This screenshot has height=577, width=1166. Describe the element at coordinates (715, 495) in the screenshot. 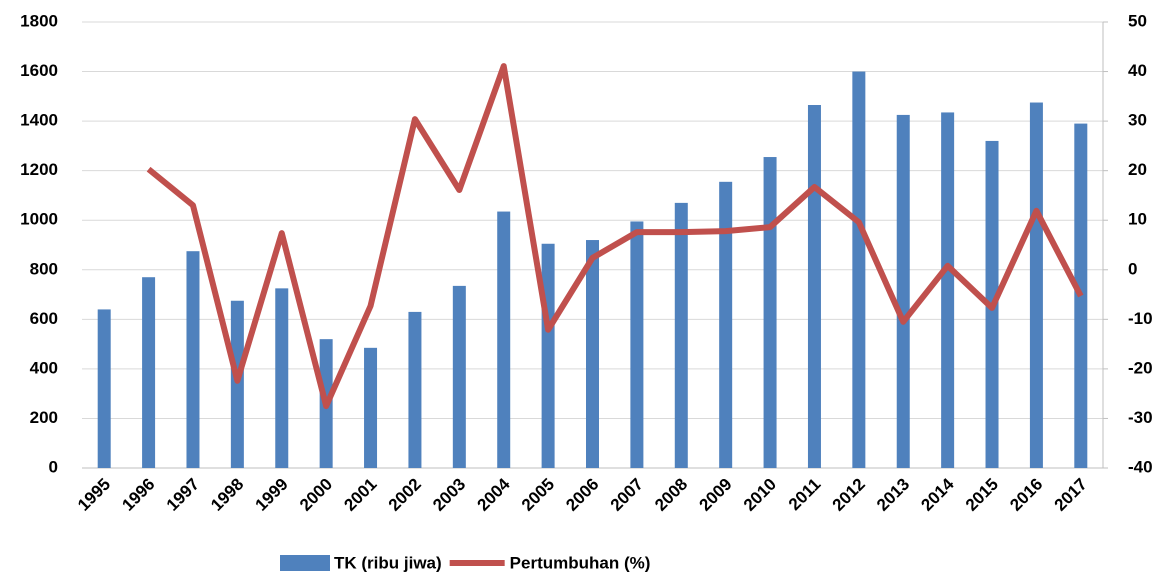

I see `x-tick-label: 2009` at that location.